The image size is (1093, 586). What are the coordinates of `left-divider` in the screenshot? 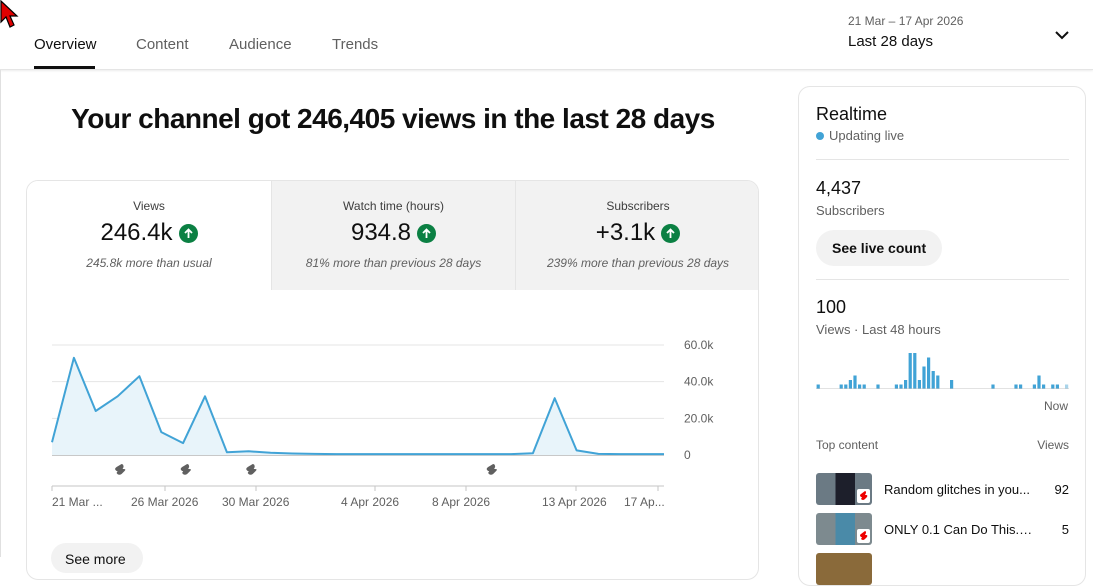 It's located at (1, 313).